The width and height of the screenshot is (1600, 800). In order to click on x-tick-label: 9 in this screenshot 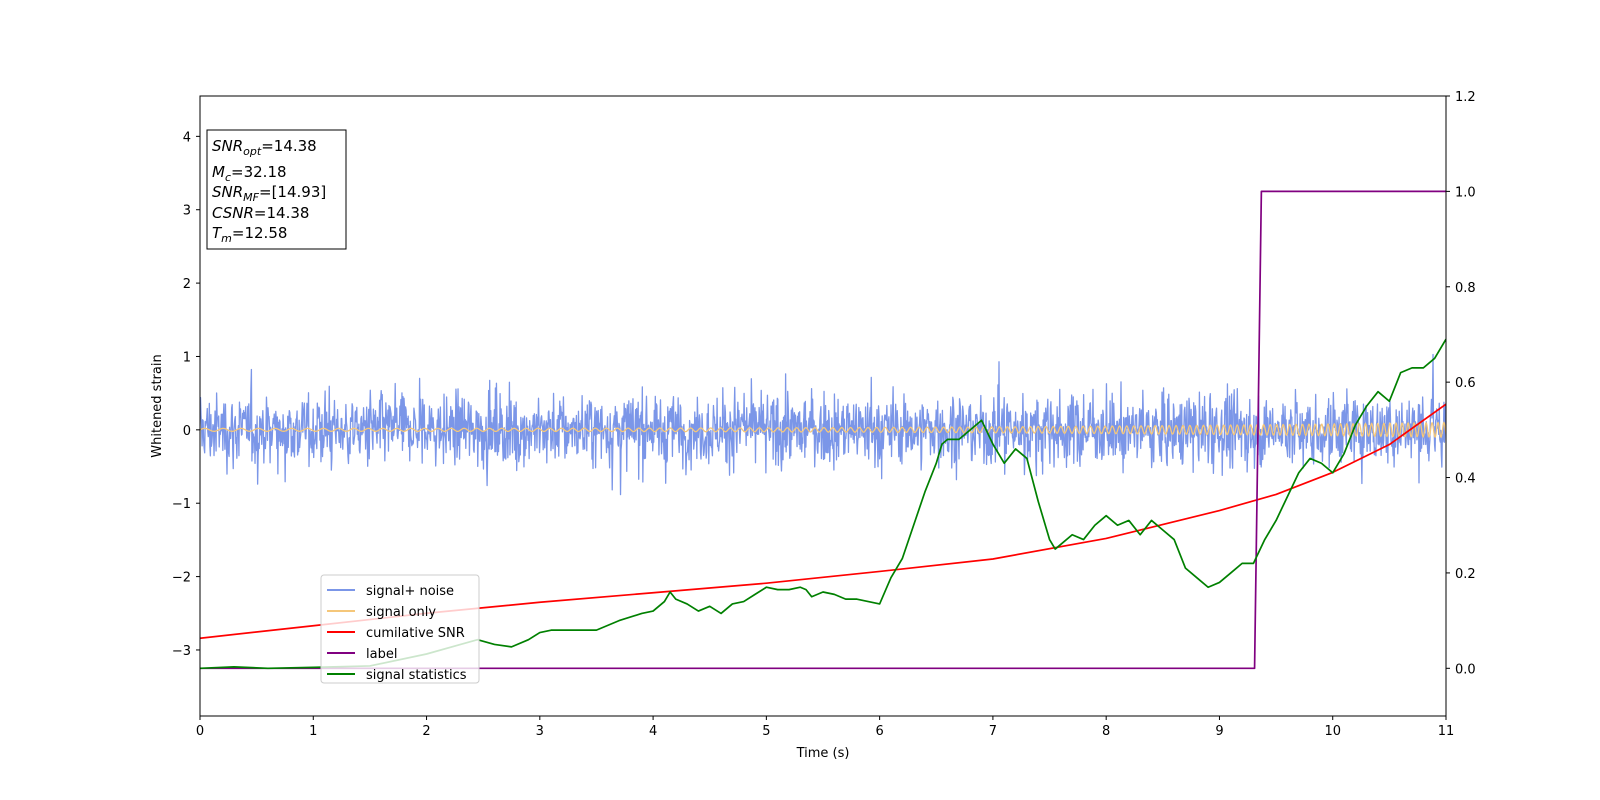, I will do `click(1219, 731)`.